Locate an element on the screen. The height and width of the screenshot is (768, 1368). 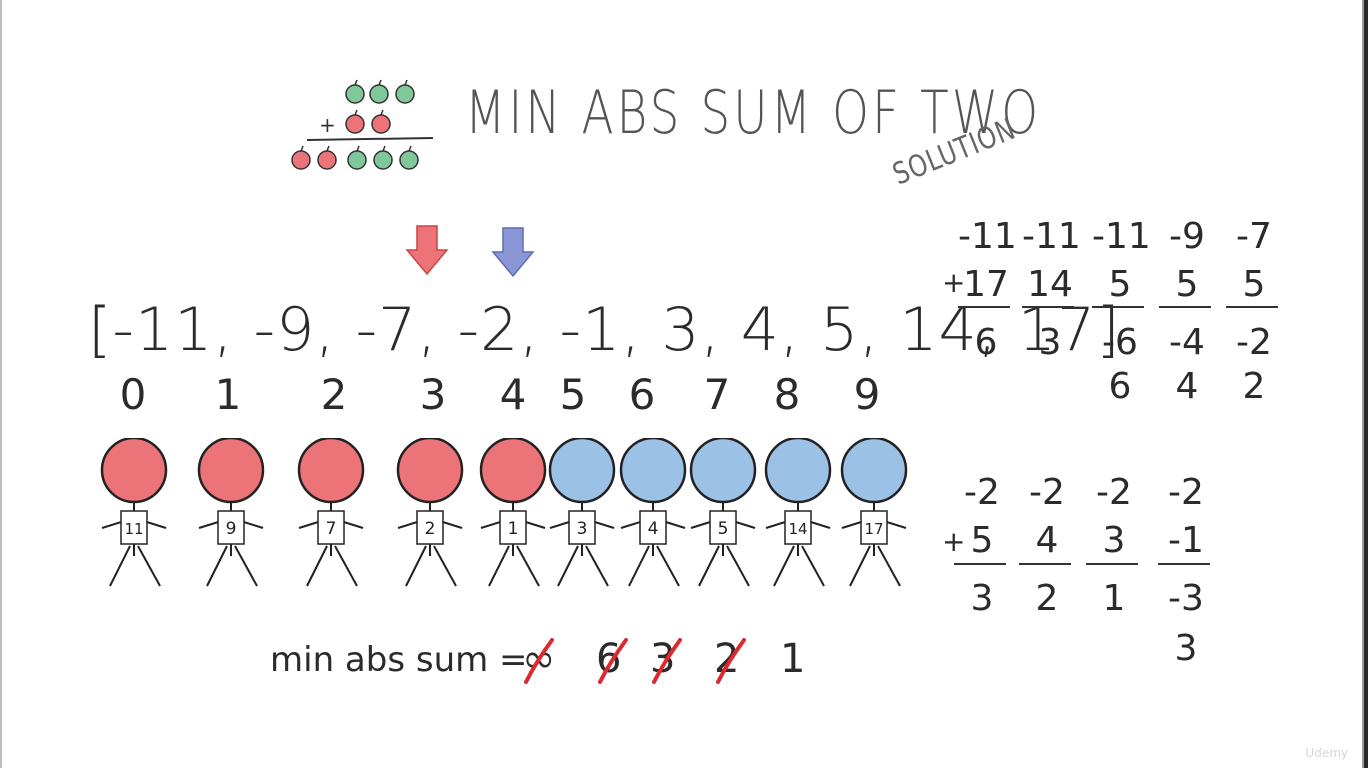
figure-value-label: 2 is located at coordinates (430, 529).